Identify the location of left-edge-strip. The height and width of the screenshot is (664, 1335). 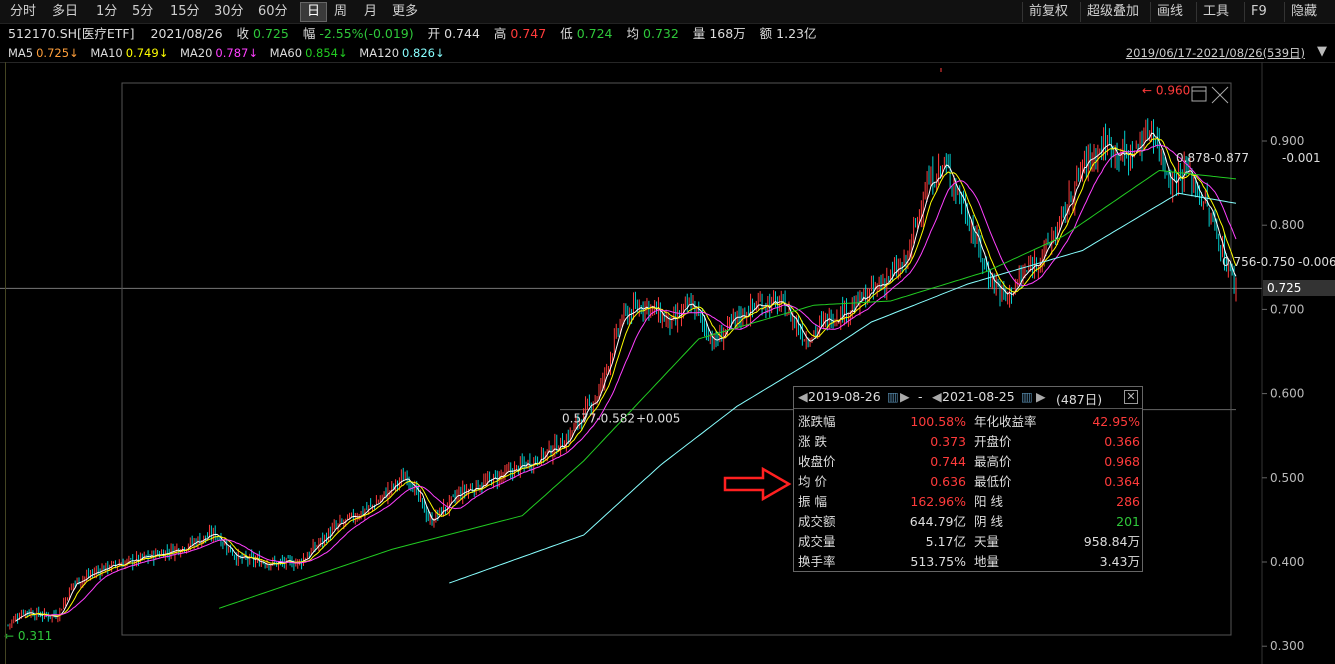
(3, 363).